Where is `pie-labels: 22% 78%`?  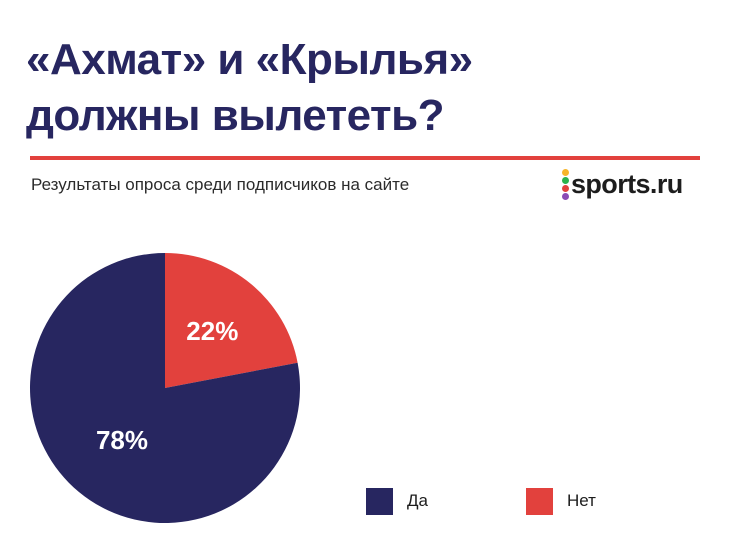
pie-labels: 22% 78% is located at coordinates (167, 385).